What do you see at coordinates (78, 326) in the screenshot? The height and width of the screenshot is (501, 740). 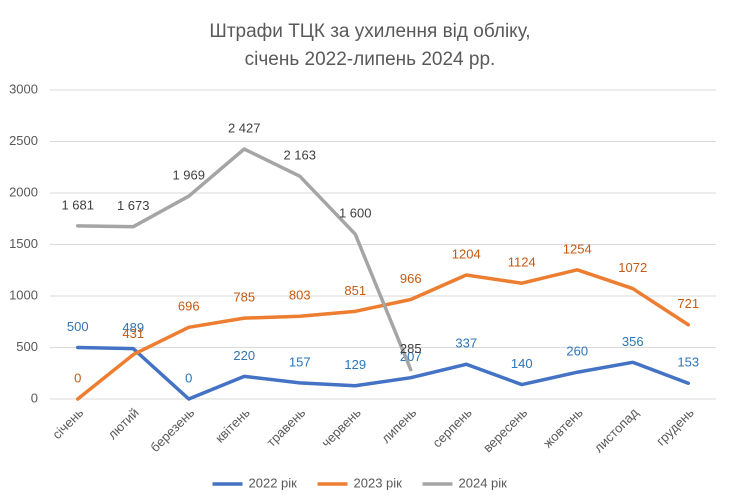 I see `data-label: 500` at bounding box center [78, 326].